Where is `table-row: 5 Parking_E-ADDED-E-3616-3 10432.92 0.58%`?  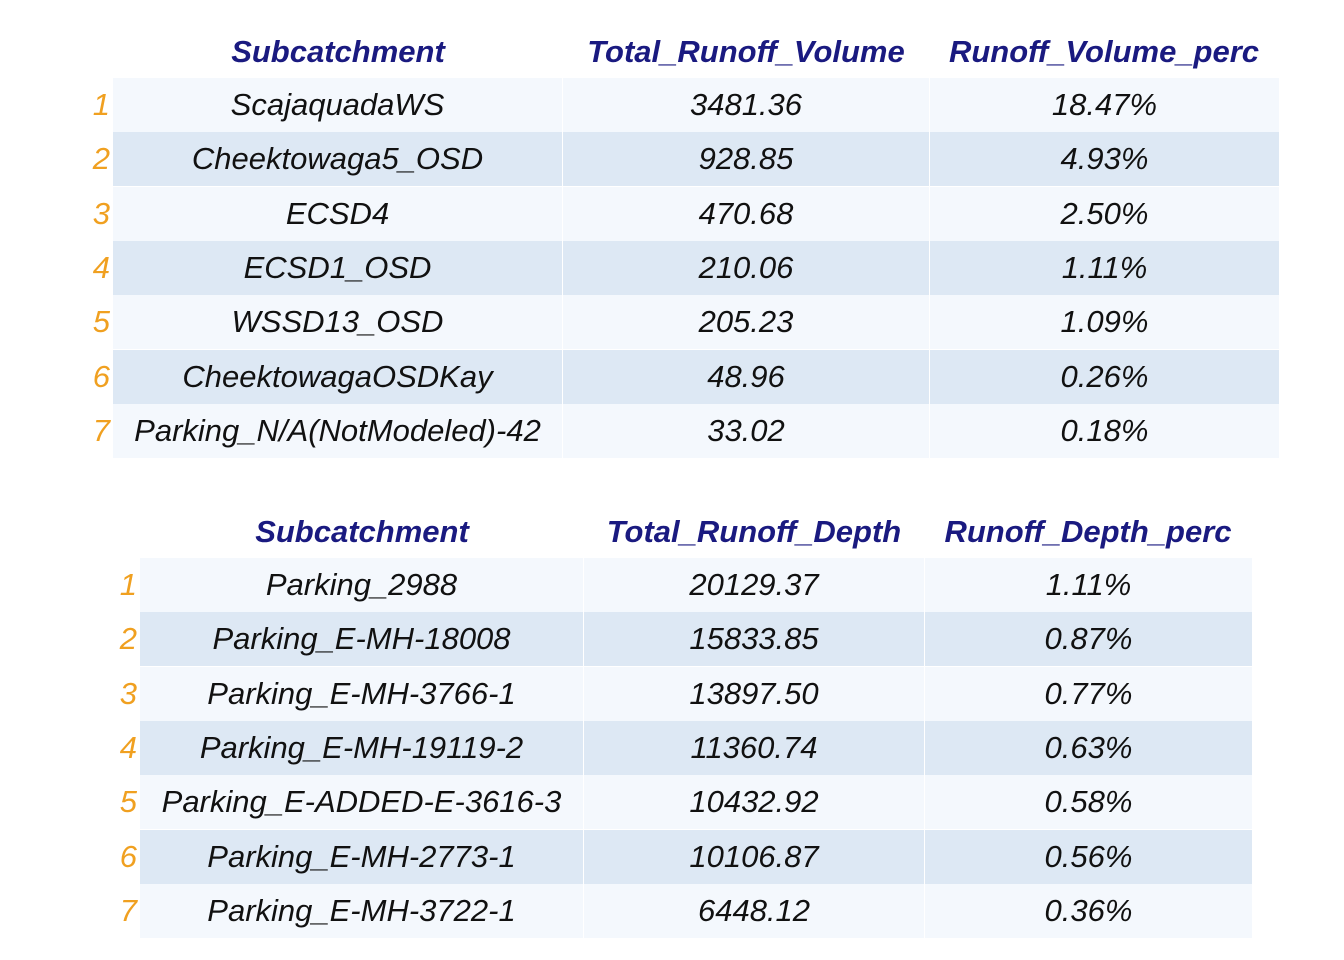
table-row: 5 Parking_E-ADDED-E-3616-3 10432.92 0.58% is located at coordinates (672, 802).